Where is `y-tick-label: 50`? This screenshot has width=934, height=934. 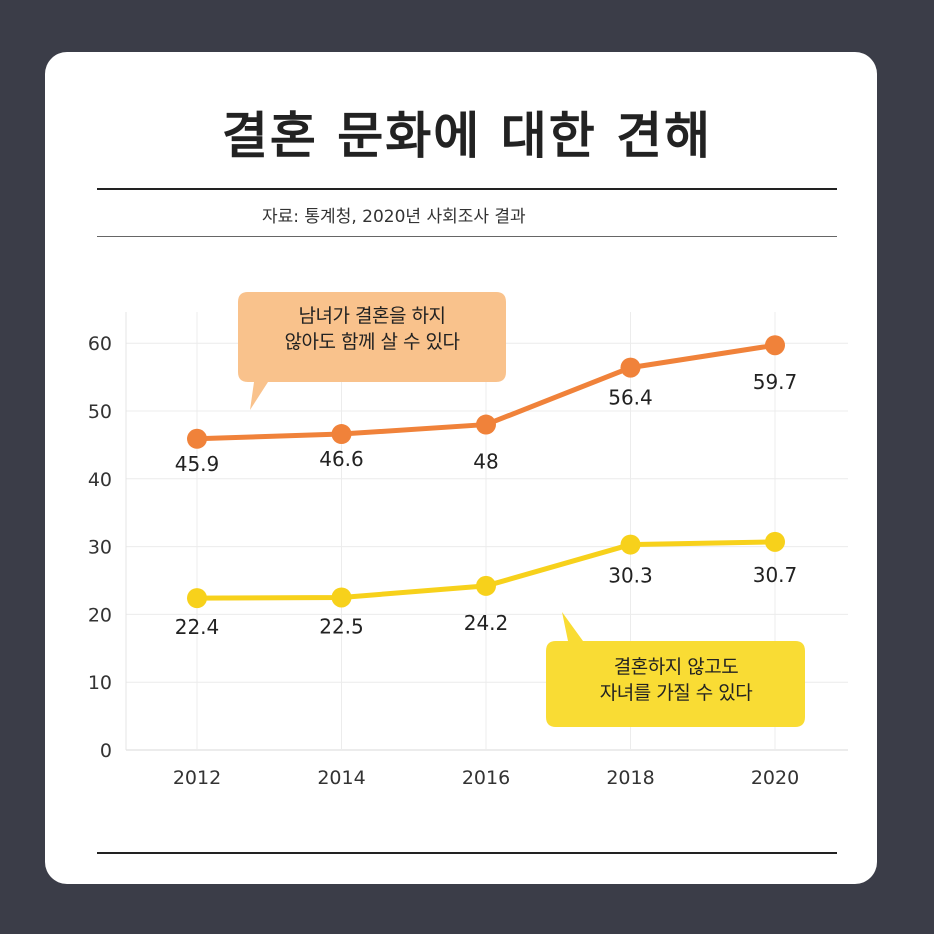
y-tick-label: 50 is located at coordinates (100, 412).